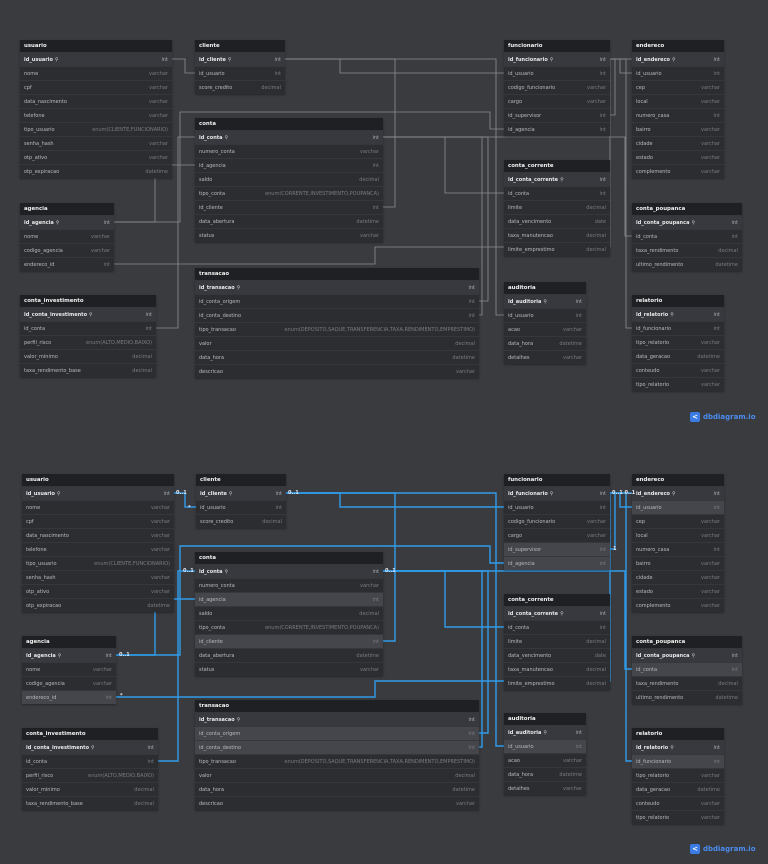 This screenshot has width=768, height=864. I want to click on column-row: numero_conta varchar, so click(289, 151).